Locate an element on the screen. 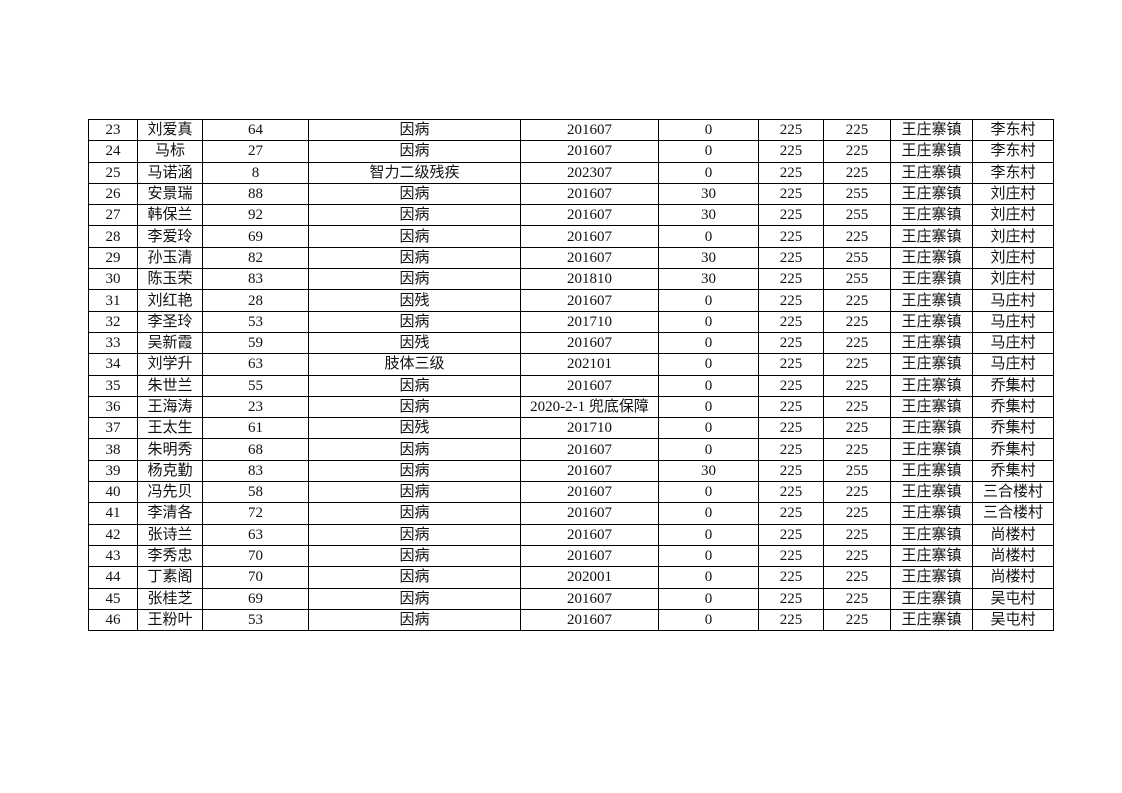 This screenshot has height=793, width=1122. cell-name: 马标 is located at coordinates (170, 151).